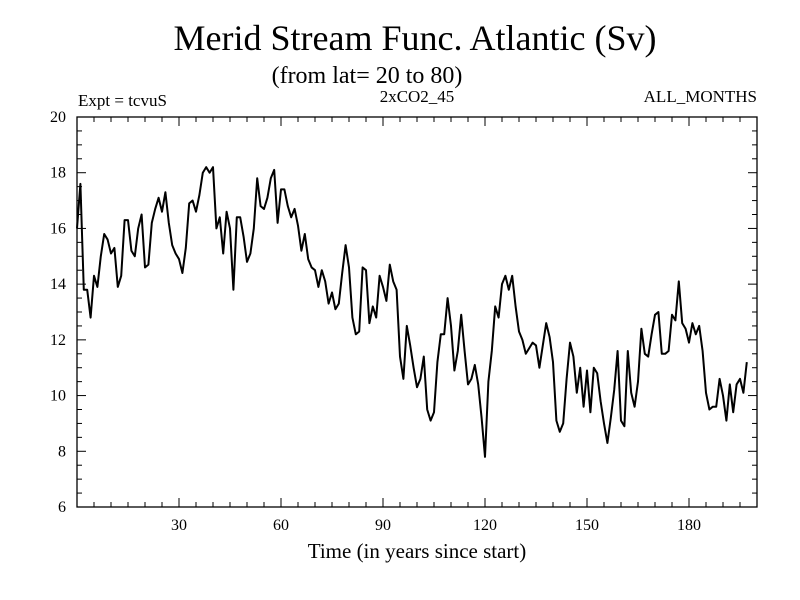  I want to click on y-tick-label: 8, so click(62, 451).